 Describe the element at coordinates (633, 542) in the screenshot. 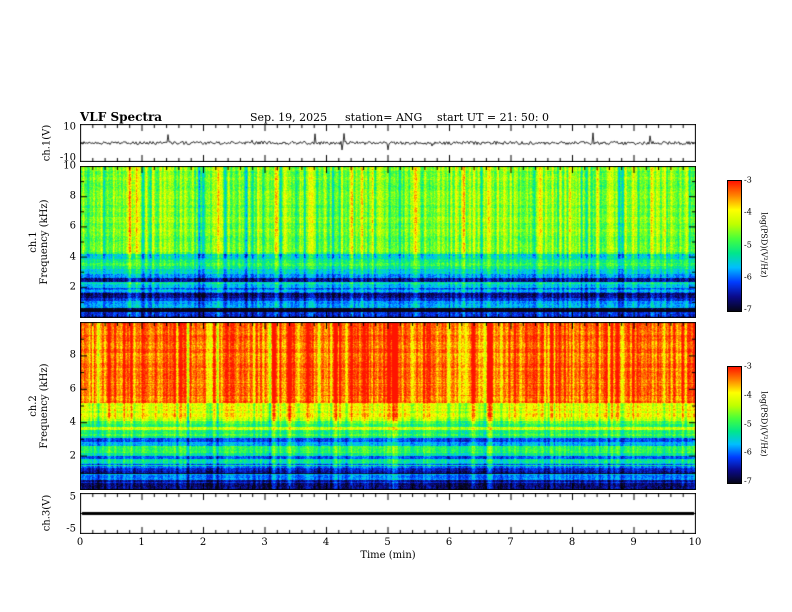

I see `time-tick-label: 9` at that location.